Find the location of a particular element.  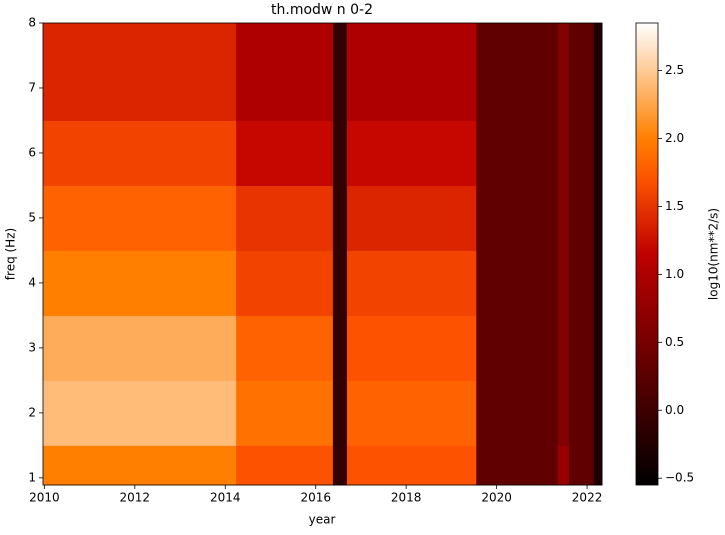

colorbar-tick-label: 2.0 is located at coordinates (674, 138).